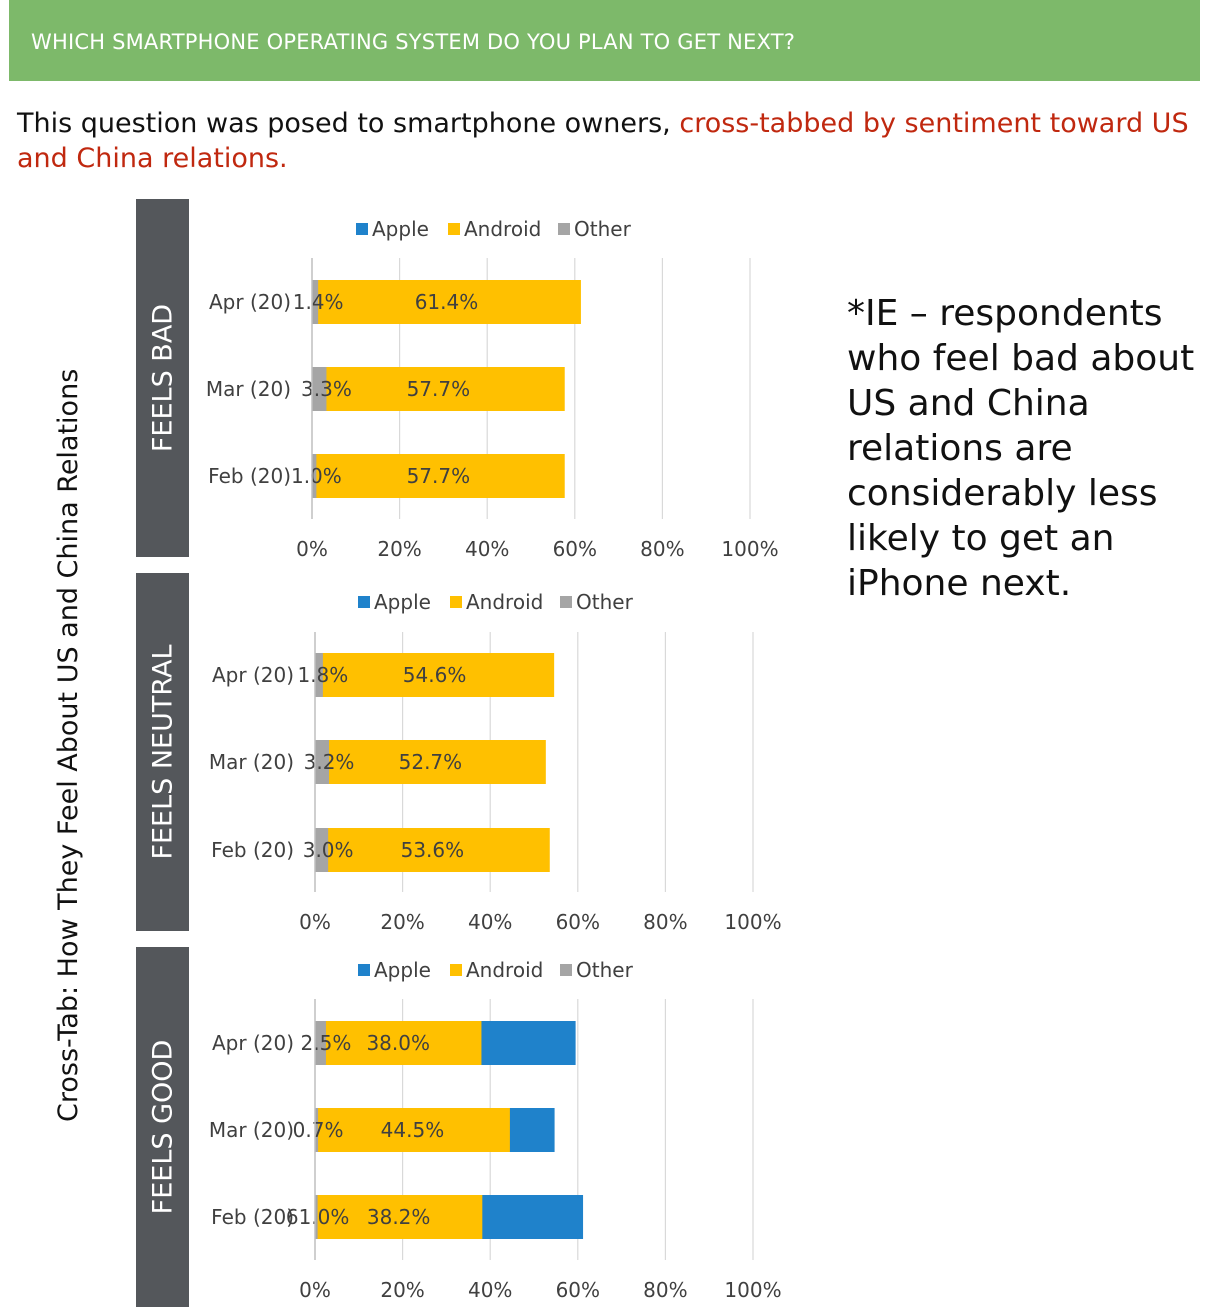 The height and width of the screenshot is (1307, 1217). What do you see at coordinates (456, 602) in the screenshot?
I see `feels-neutral-legend-swatch-android` at bounding box center [456, 602].